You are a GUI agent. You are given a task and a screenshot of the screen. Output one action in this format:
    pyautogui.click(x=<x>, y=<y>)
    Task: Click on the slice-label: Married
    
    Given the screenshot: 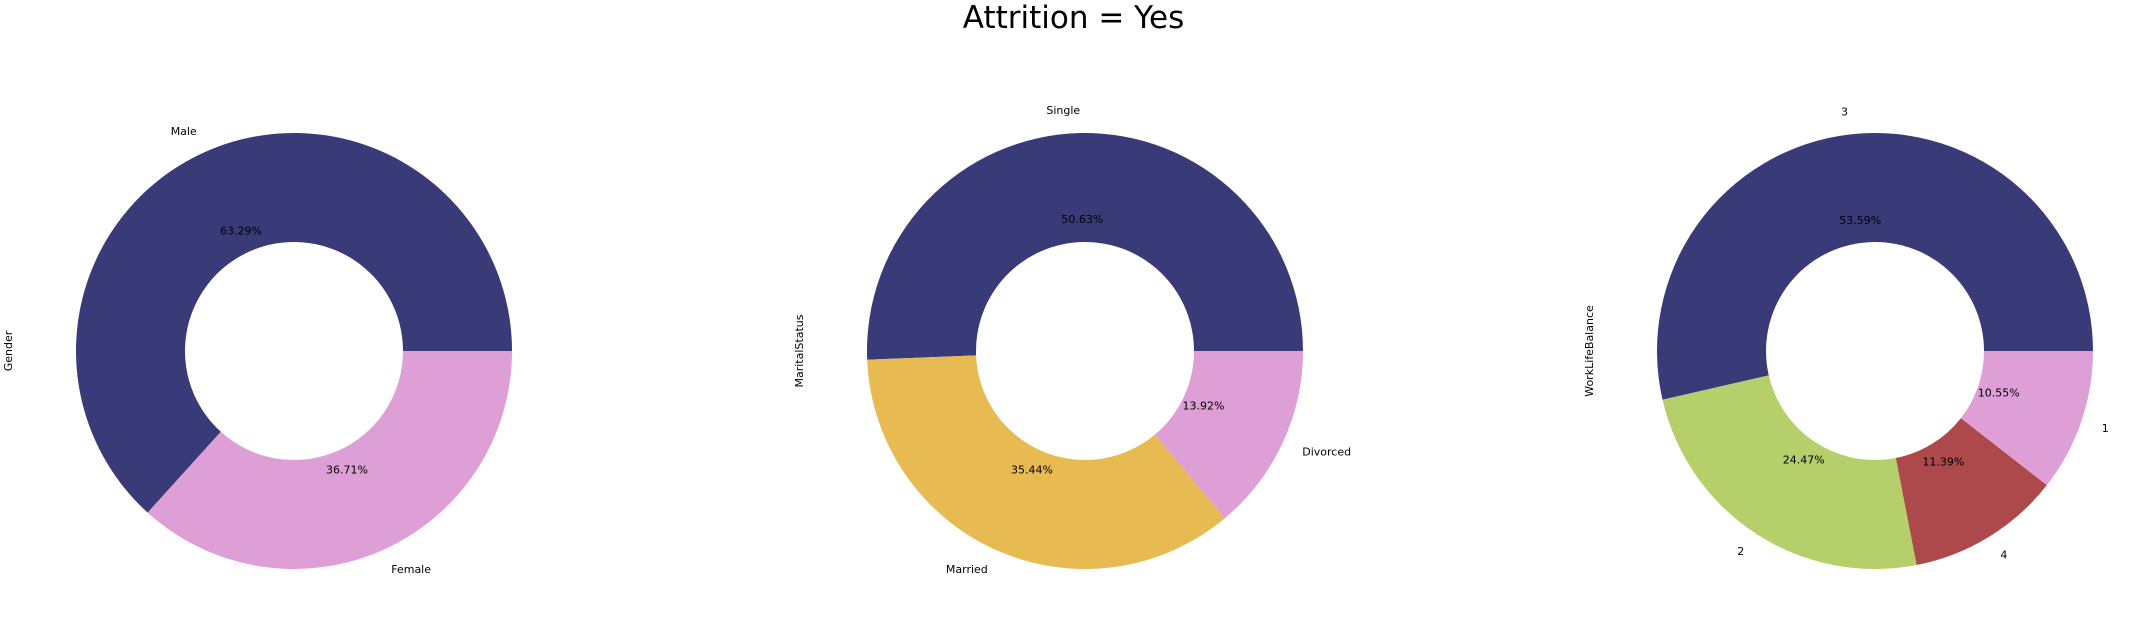 What is the action you would take?
    pyautogui.click(x=967, y=569)
    